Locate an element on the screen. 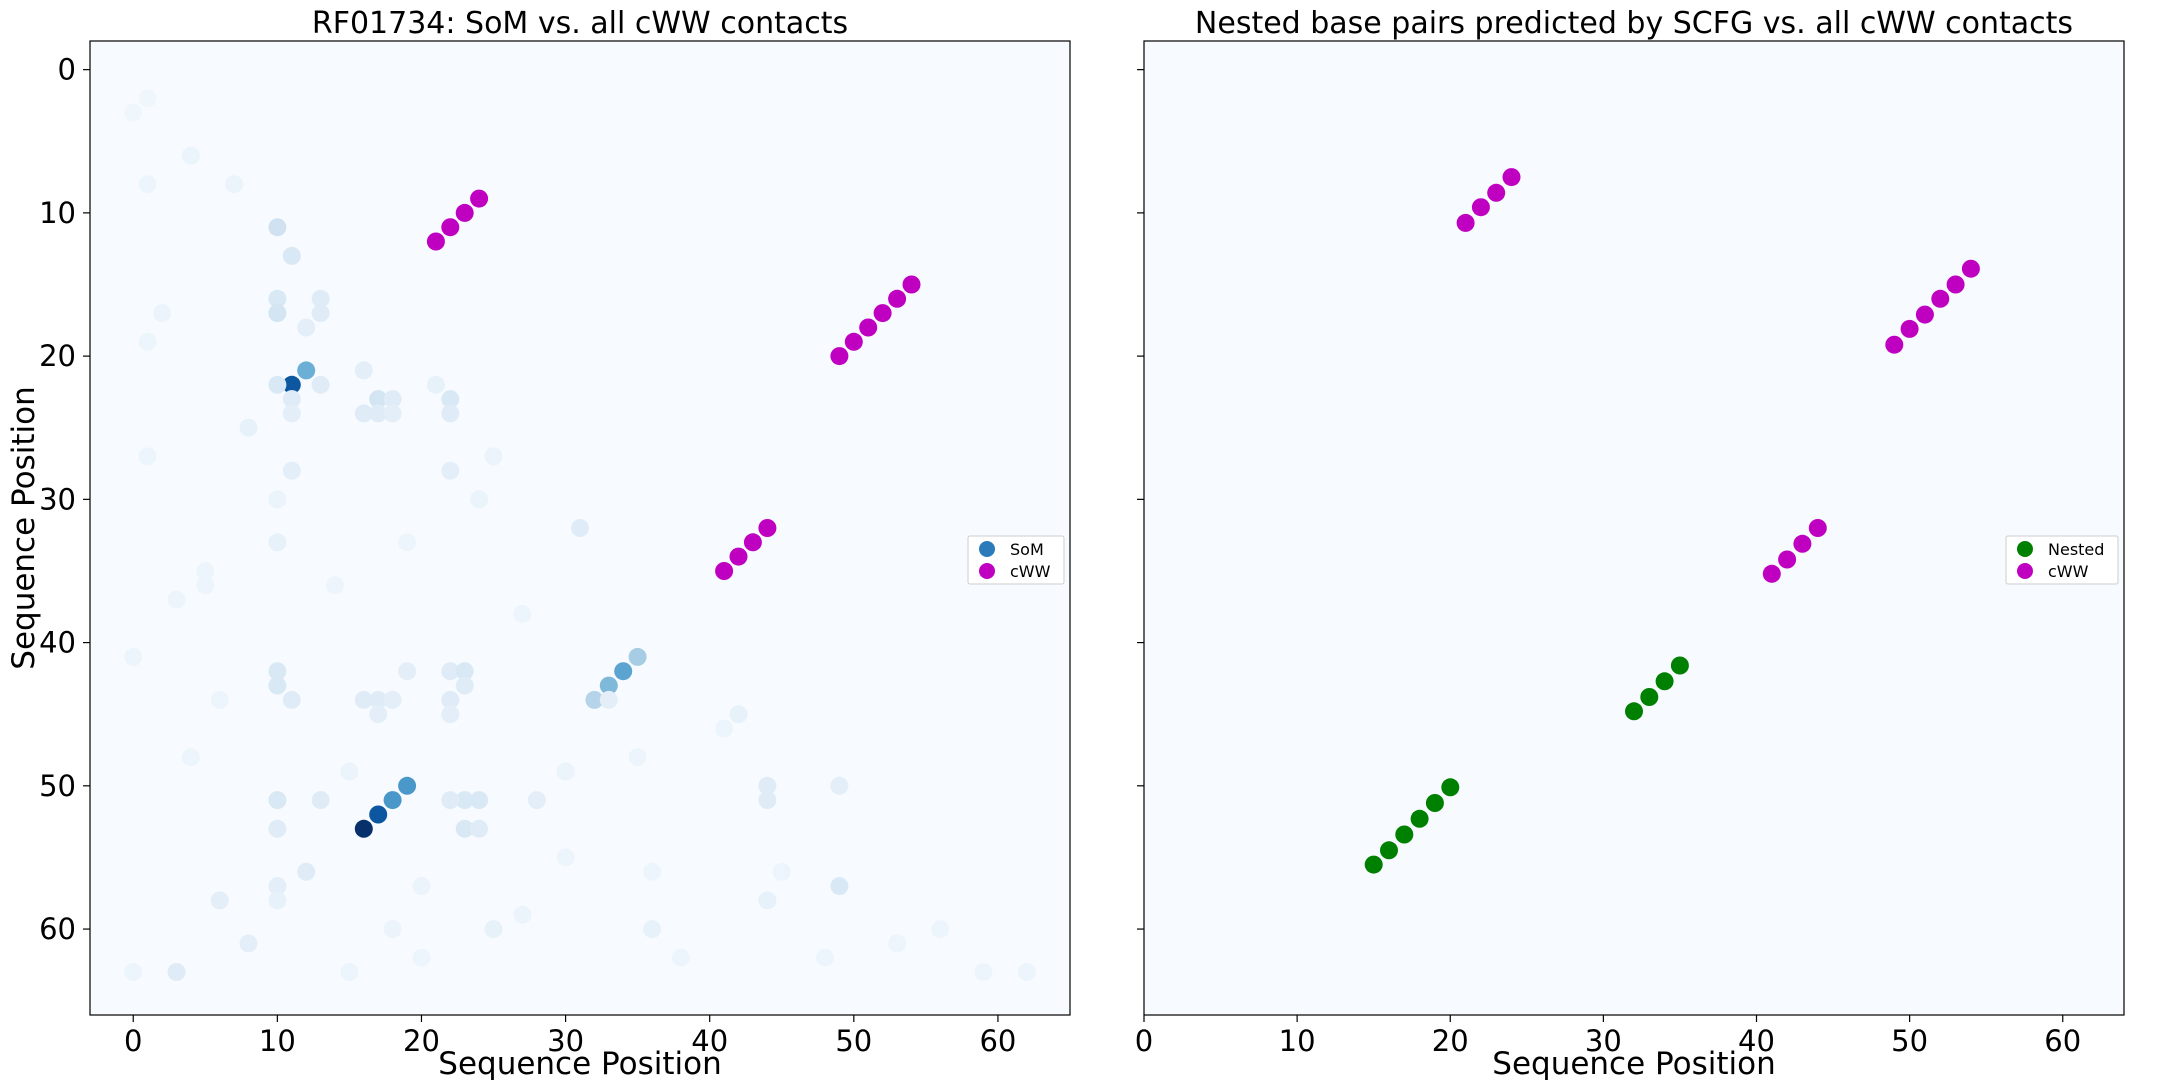  right-x-ticks: 0 10 20 30 40 50 60 is located at coordinates (1608, 1036).